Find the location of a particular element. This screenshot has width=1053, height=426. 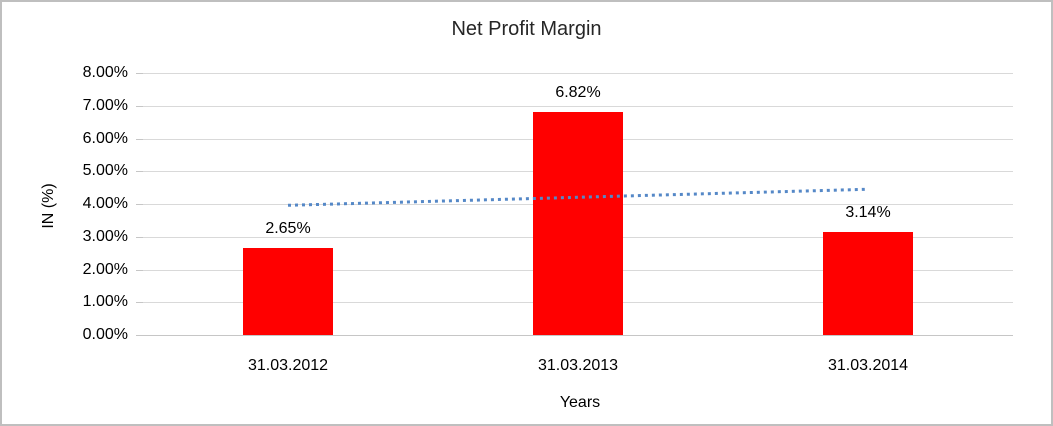

x-axis-line is located at coordinates (578, 335).